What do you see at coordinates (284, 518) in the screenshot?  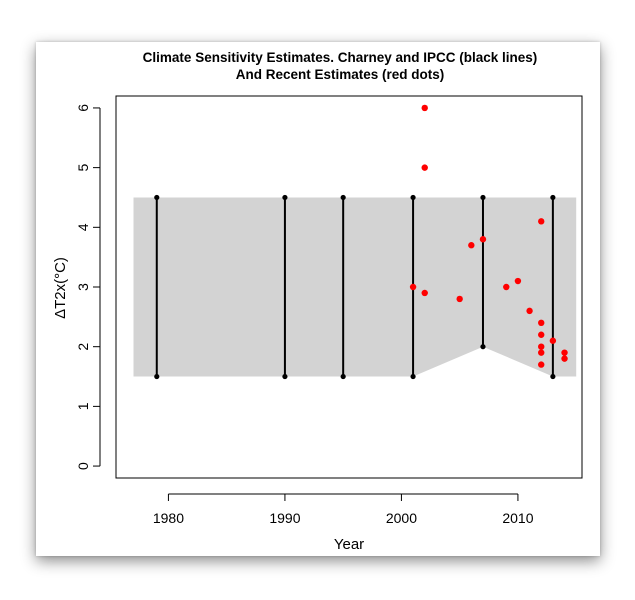 I see `x-tick-label-1990: 1990` at bounding box center [284, 518].